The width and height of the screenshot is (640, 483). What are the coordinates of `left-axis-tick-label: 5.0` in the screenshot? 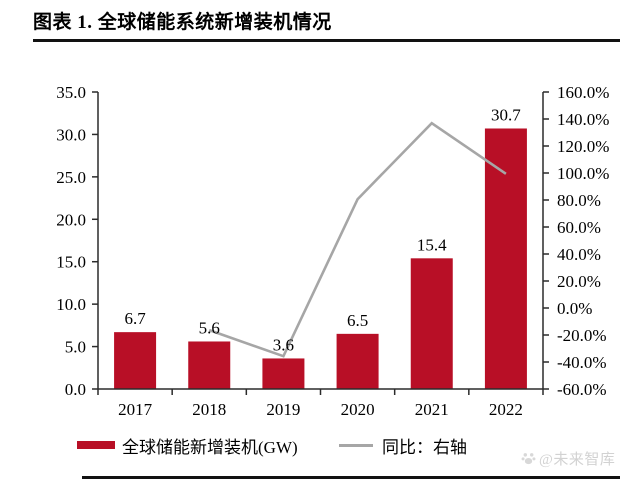 It's located at (75, 347).